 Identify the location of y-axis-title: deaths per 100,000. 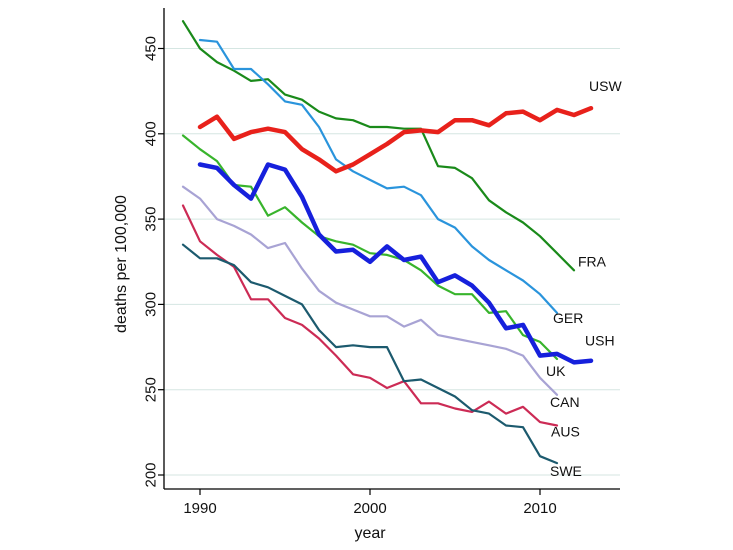
(121, 264).